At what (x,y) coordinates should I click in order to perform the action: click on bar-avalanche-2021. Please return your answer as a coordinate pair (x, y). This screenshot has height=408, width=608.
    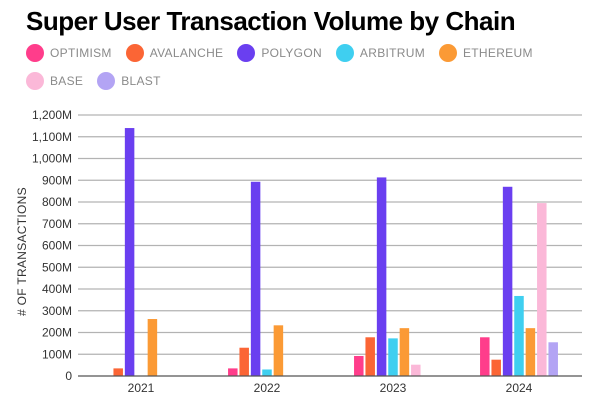
    Looking at the image, I should click on (118, 372).